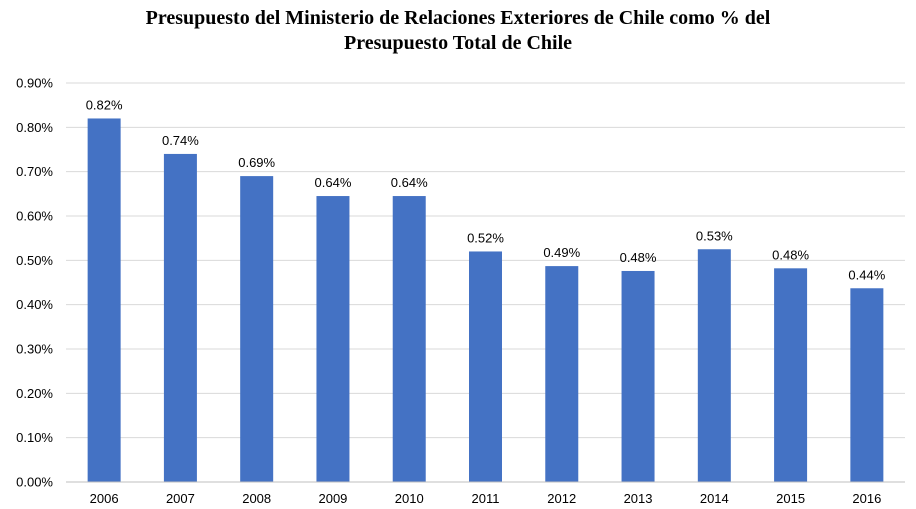 This screenshot has height=509, width=916. Describe the element at coordinates (34, 304) in the screenshot. I see `y-tick-label: 0.40%` at that location.